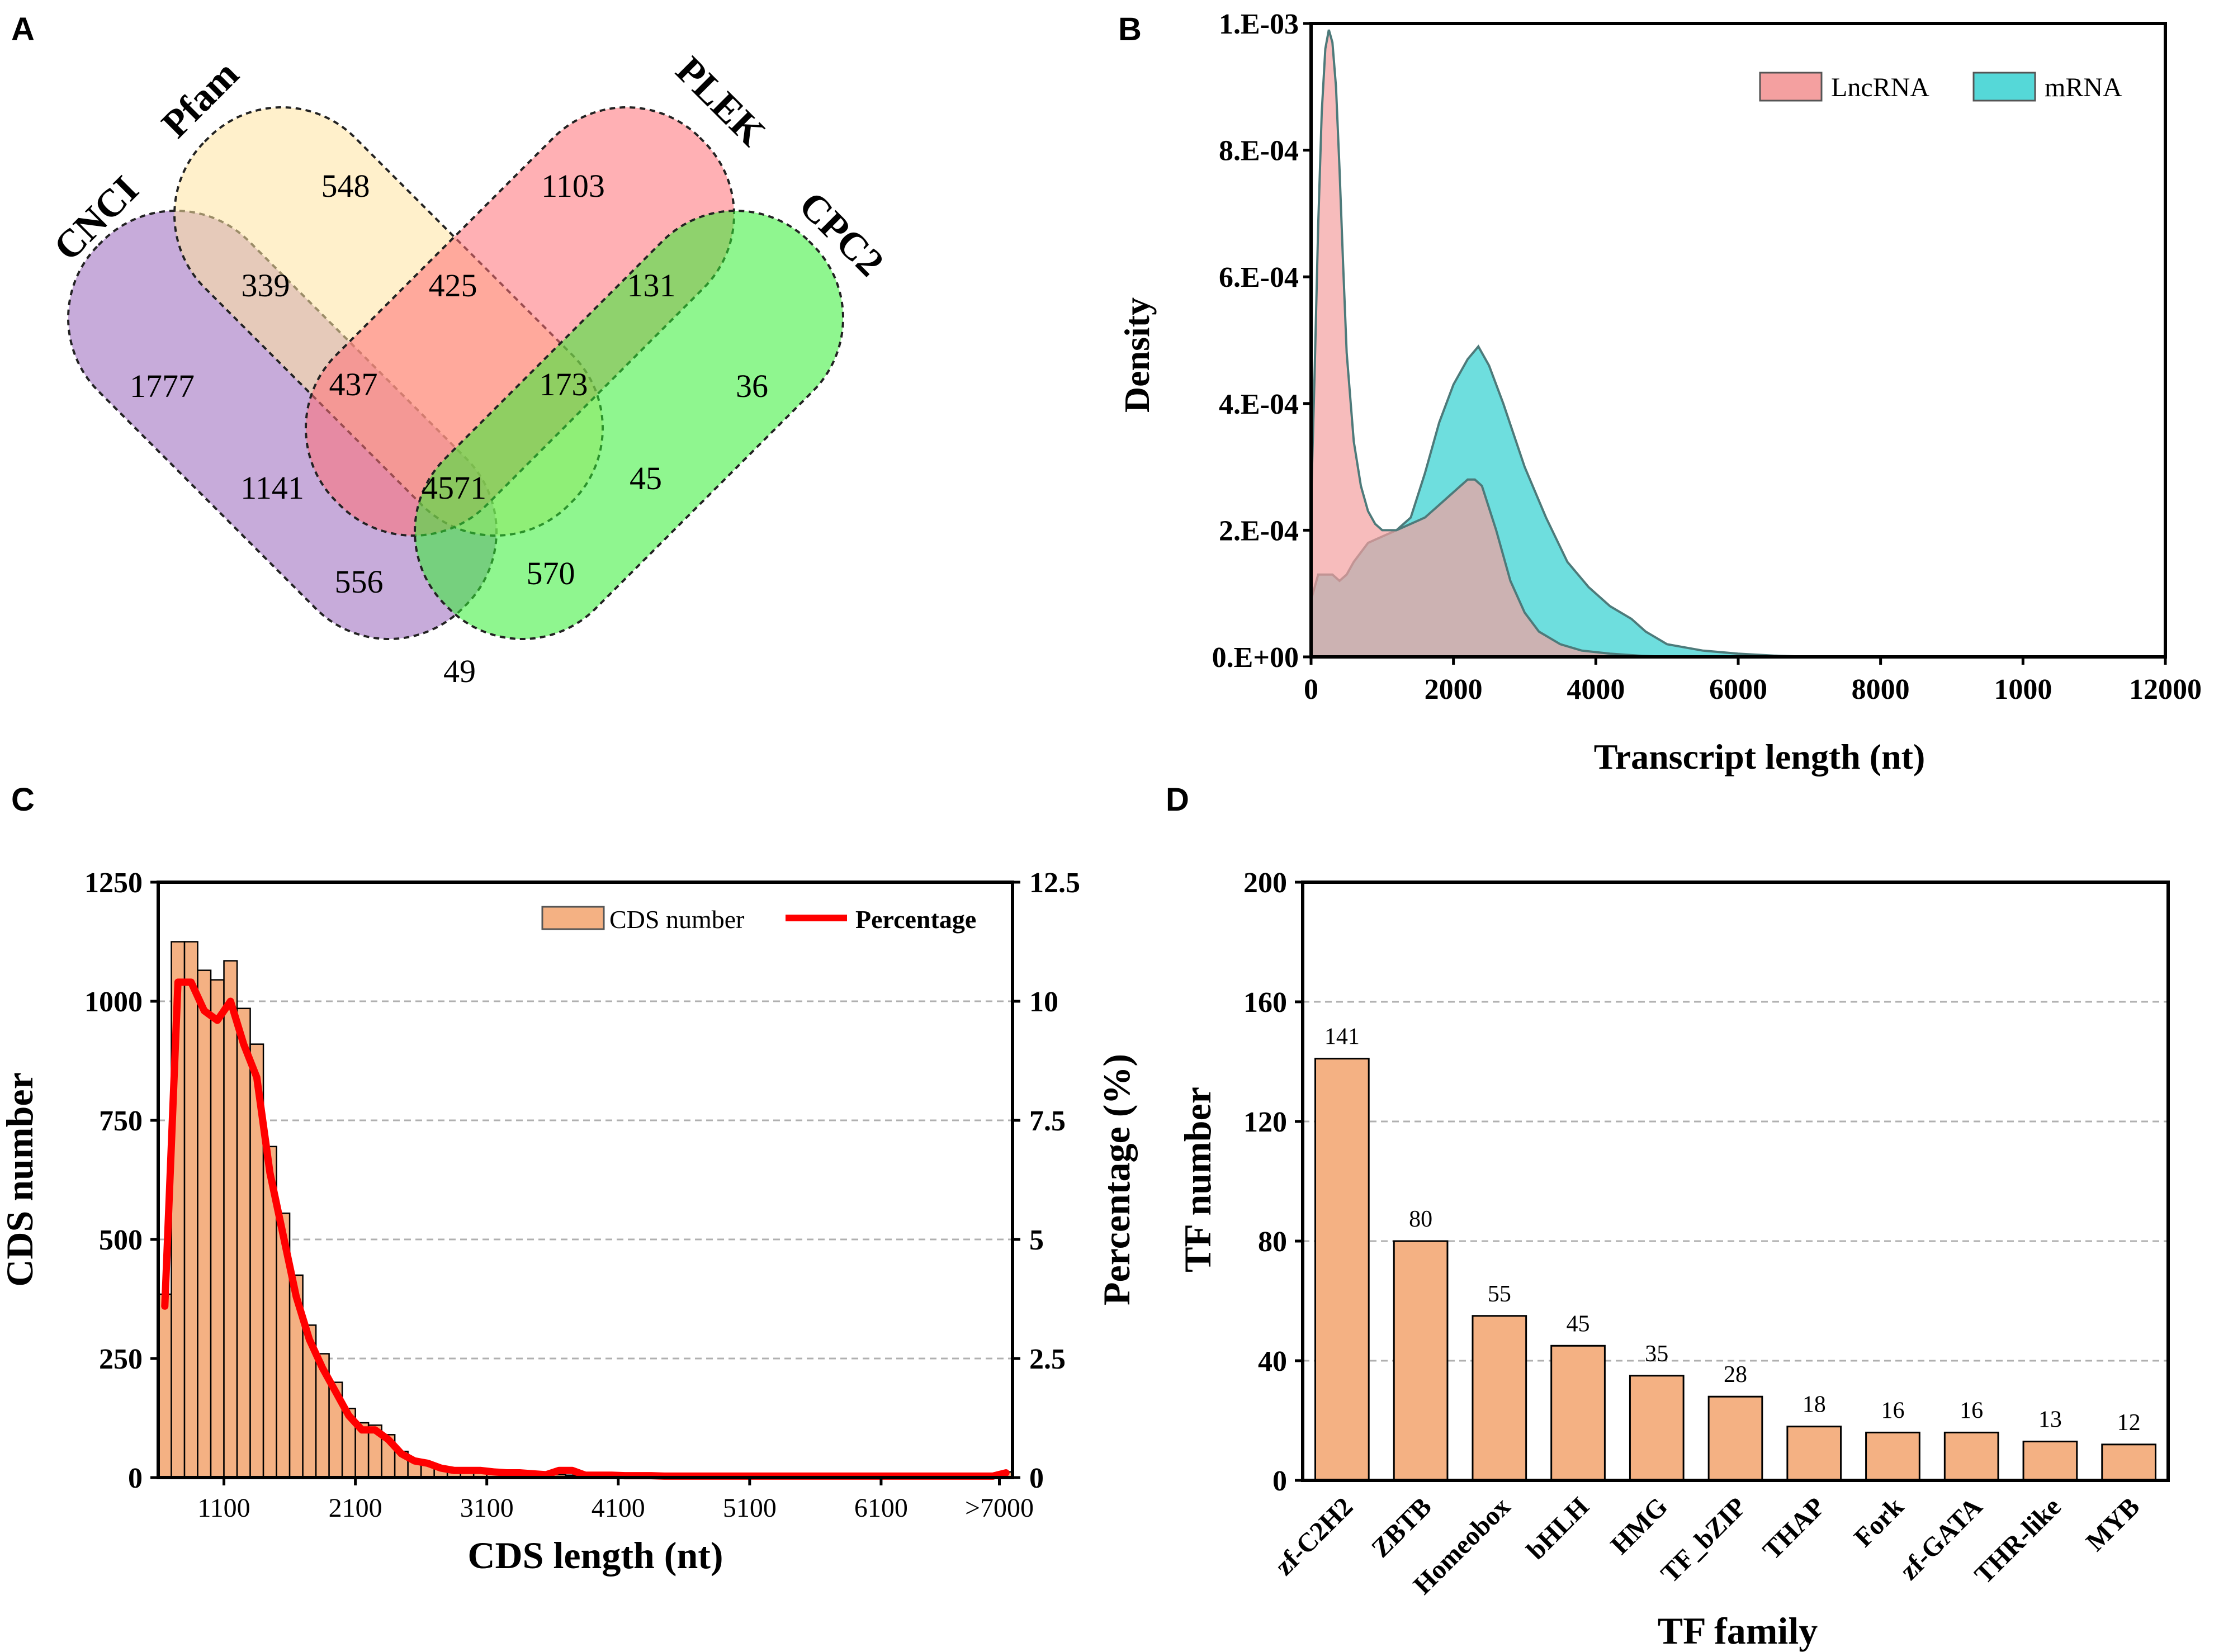 Image resolution: width=2214 pixels, height=1652 pixels. I want to click on tf-data-label: 80, so click(1420, 1219).